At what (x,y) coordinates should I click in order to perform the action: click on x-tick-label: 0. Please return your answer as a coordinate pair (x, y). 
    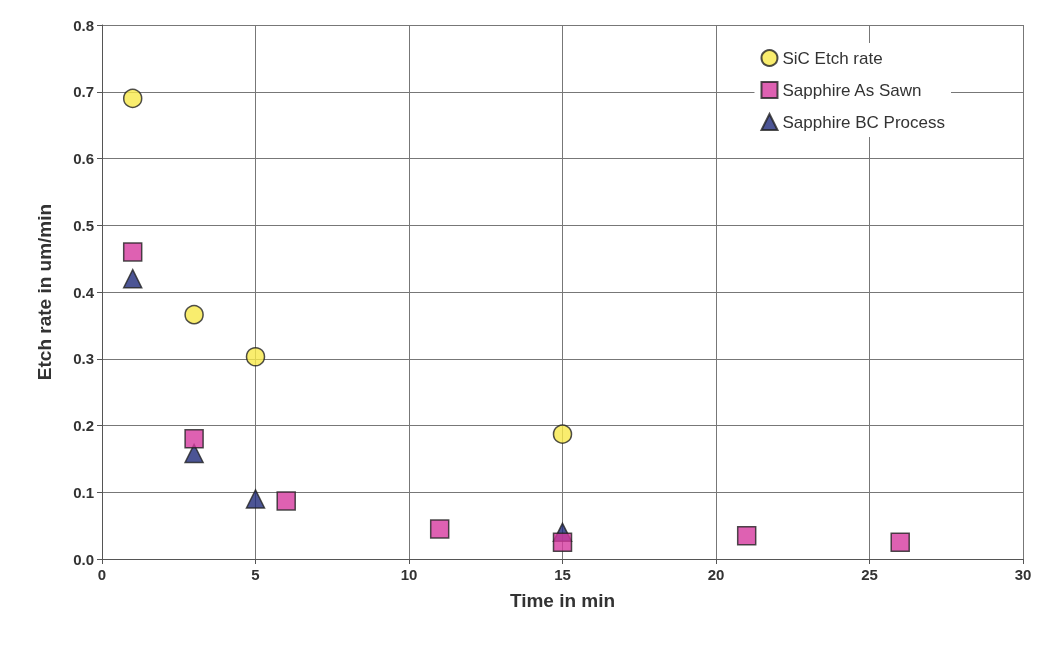
    Looking at the image, I should click on (102, 574).